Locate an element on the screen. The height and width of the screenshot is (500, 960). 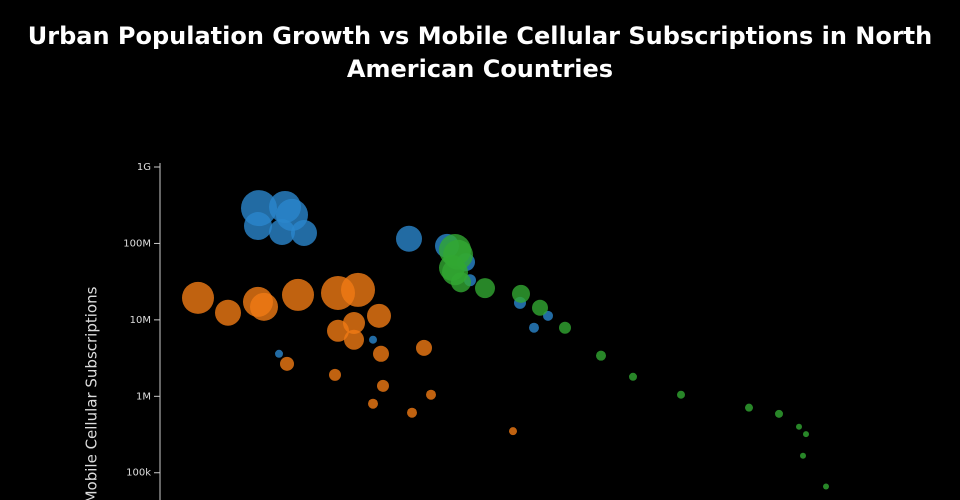
y-axis-label: Mobile Cellular Subscriptions is located at coordinates (92, 393).